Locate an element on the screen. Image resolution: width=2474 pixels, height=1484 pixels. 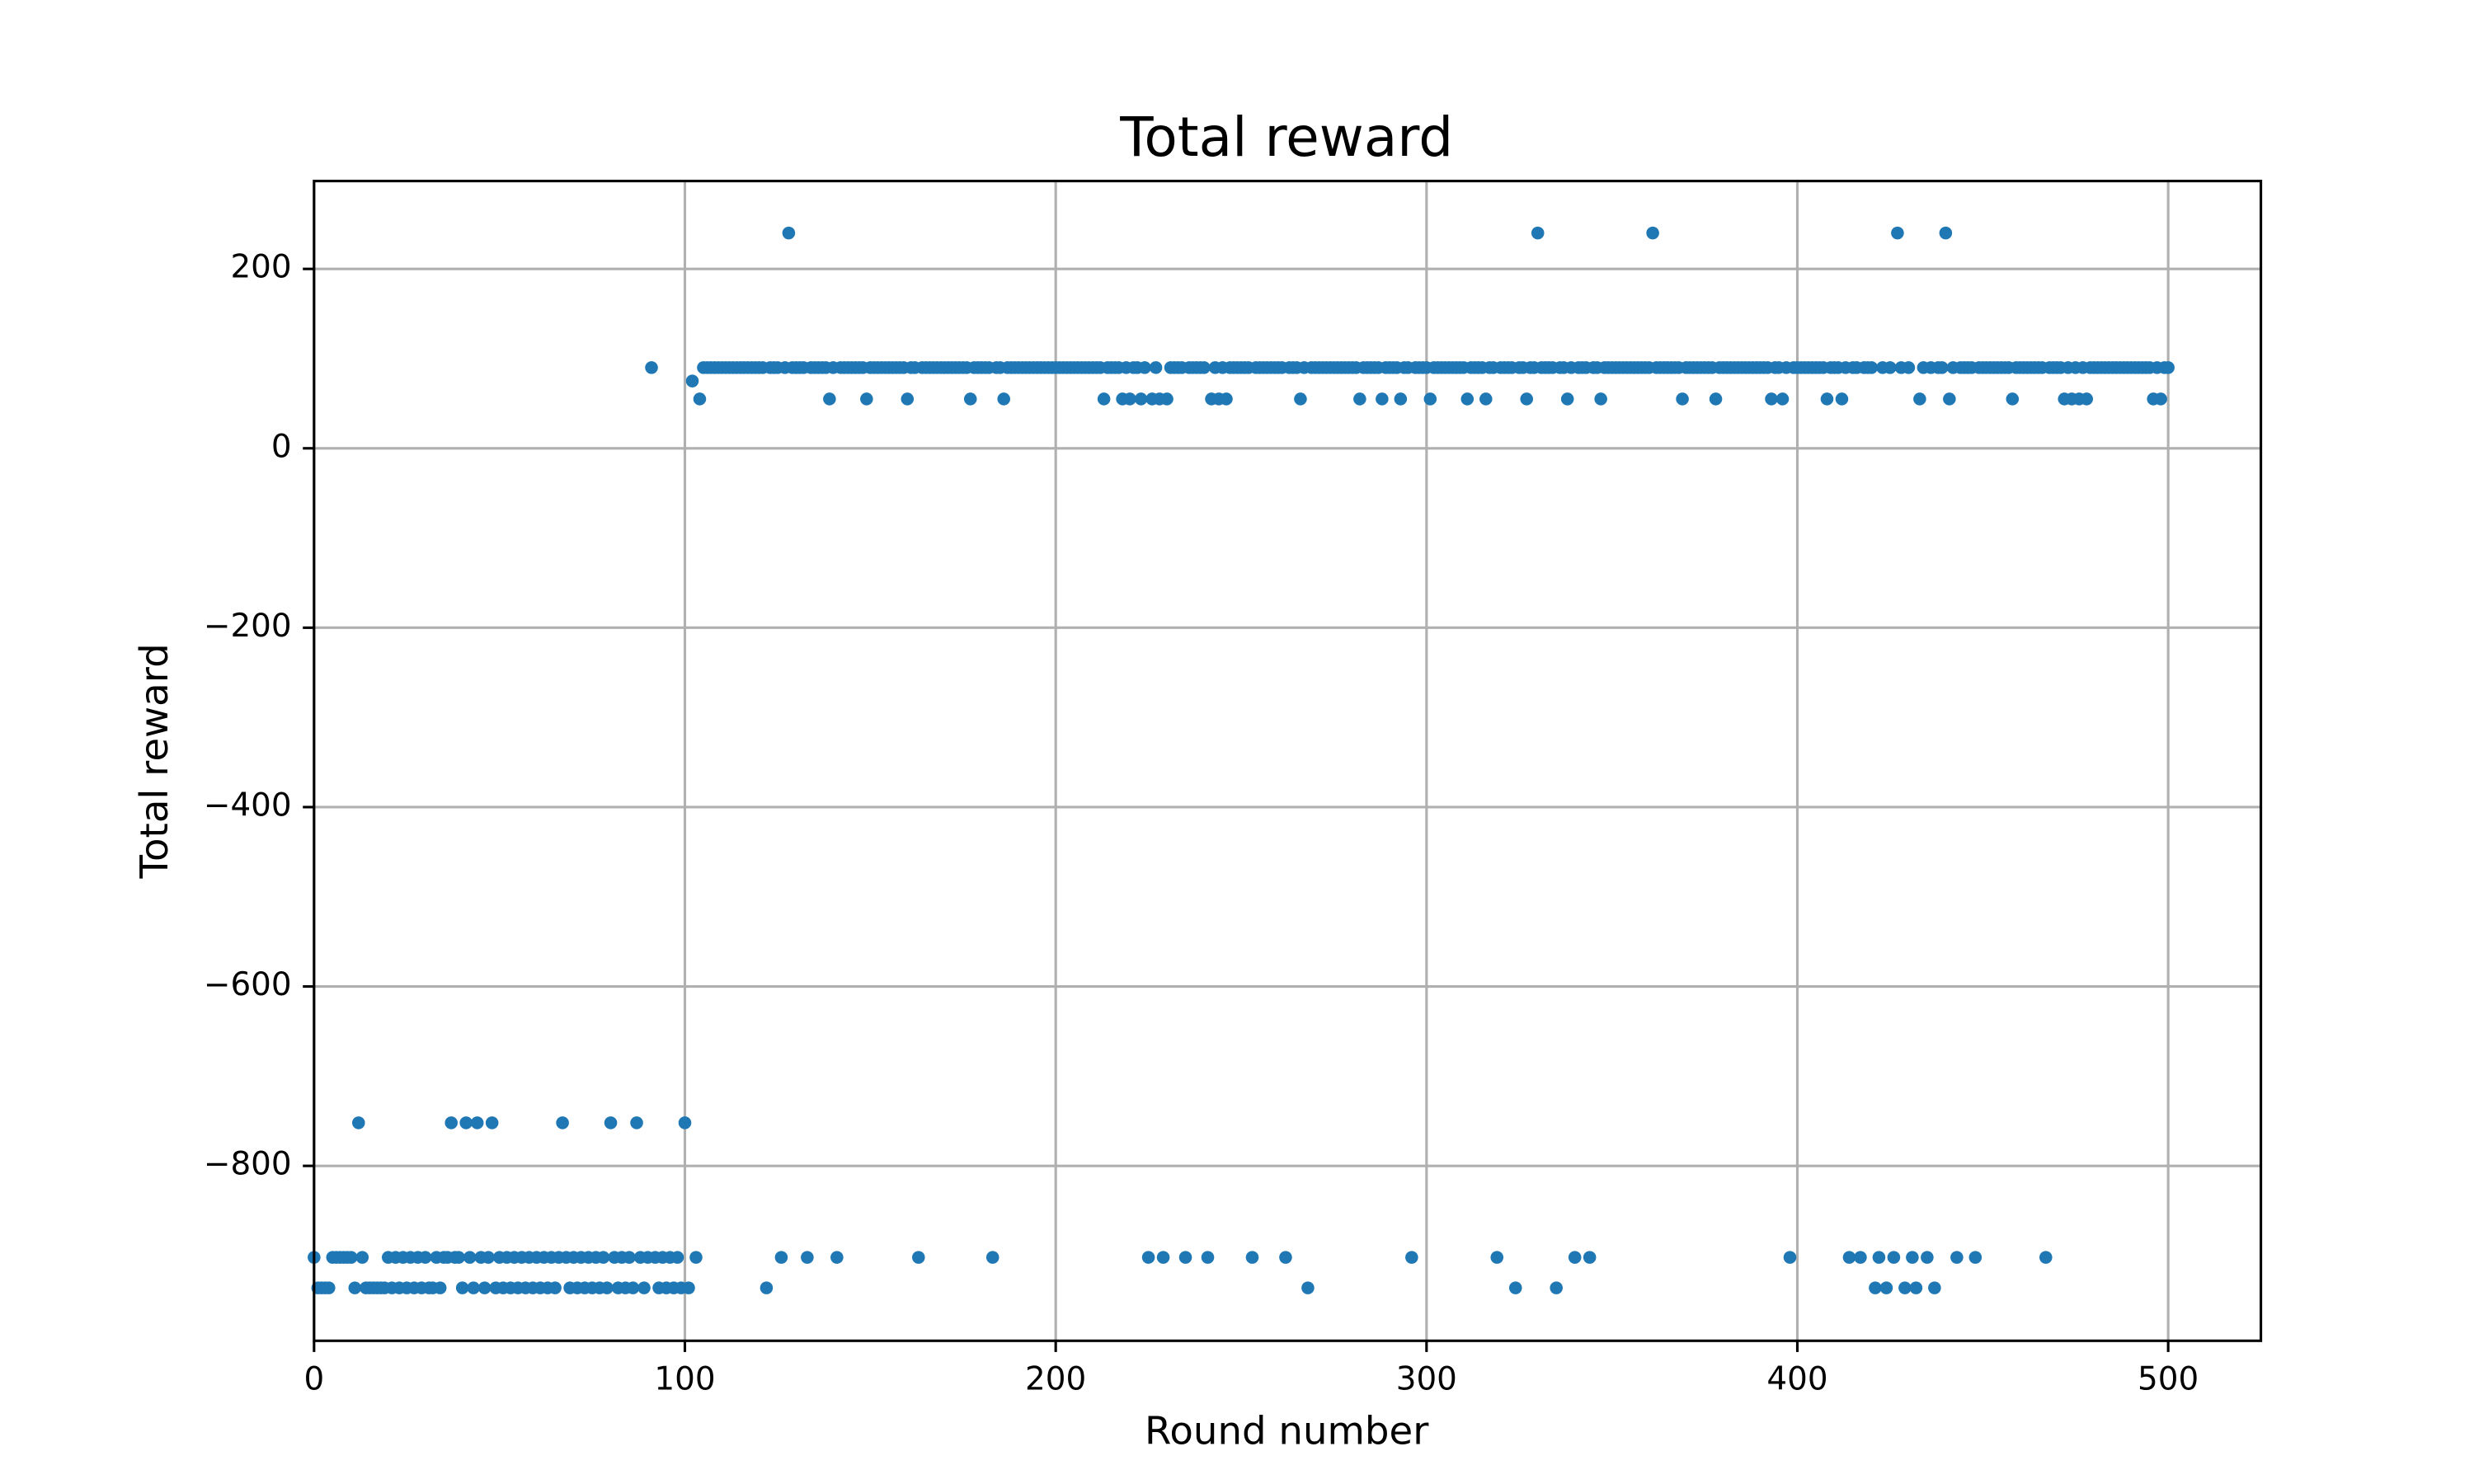
x-tick-label: 0 is located at coordinates (313, 1378).